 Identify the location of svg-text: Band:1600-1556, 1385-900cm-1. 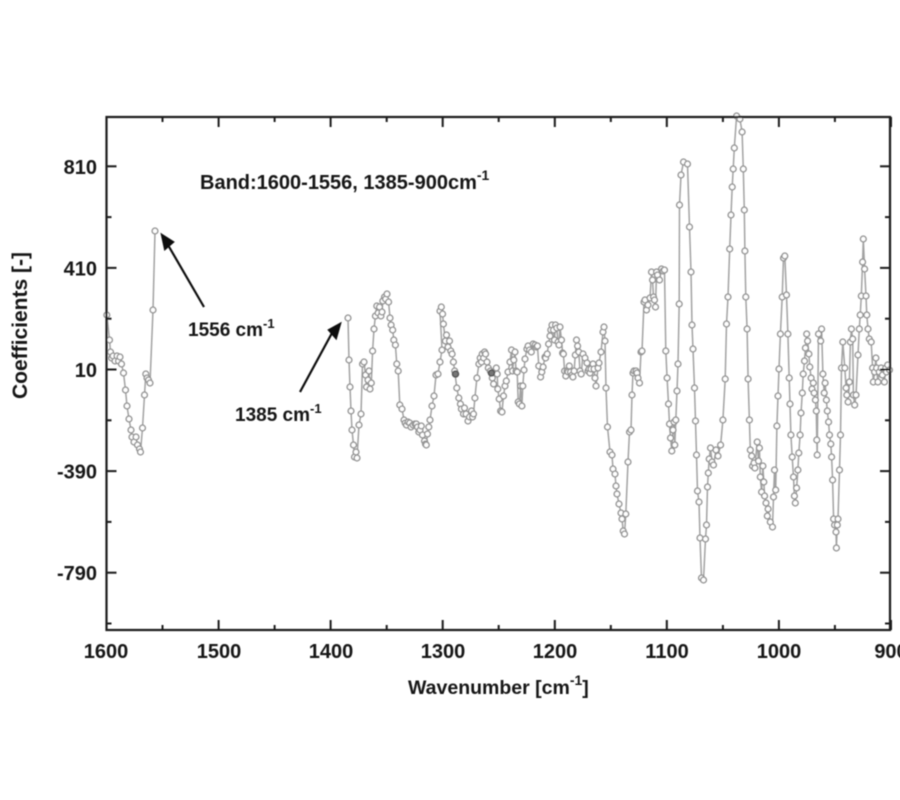
(345, 180).